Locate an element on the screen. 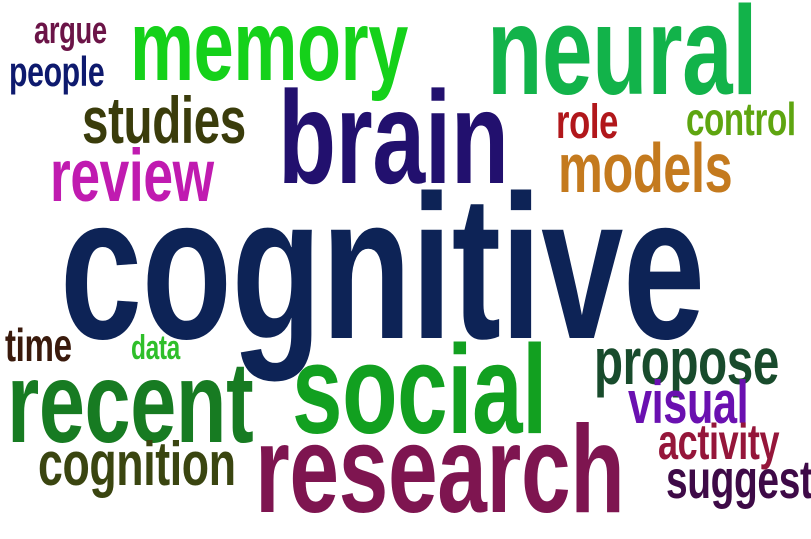 The image size is (811, 539). word-review: review is located at coordinates (132, 175).